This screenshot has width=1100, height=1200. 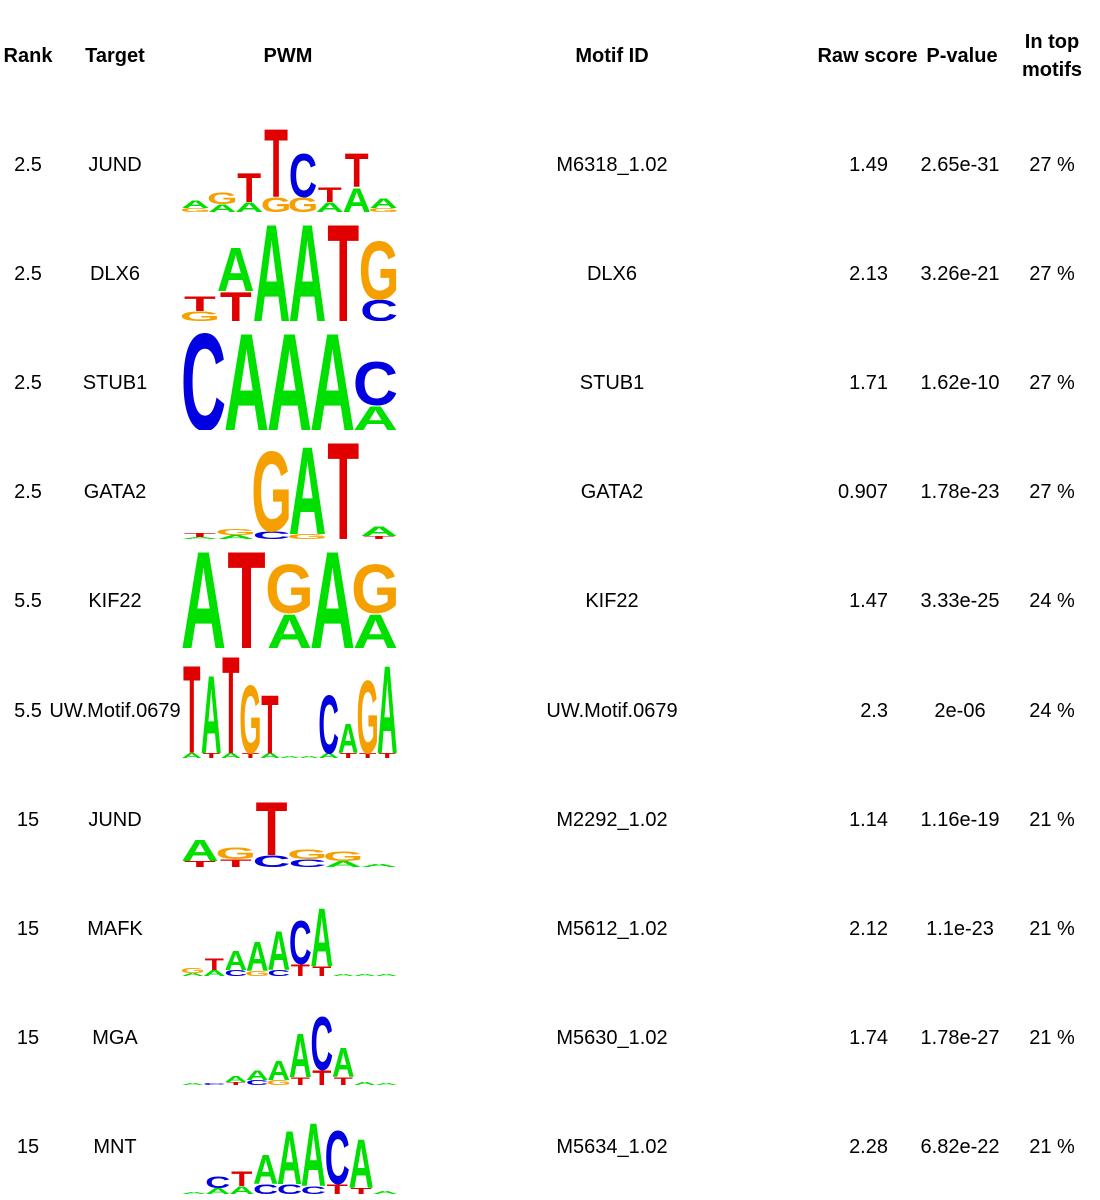 I want to click on in-top-cell: 21 %, so click(x=1052, y=1038).